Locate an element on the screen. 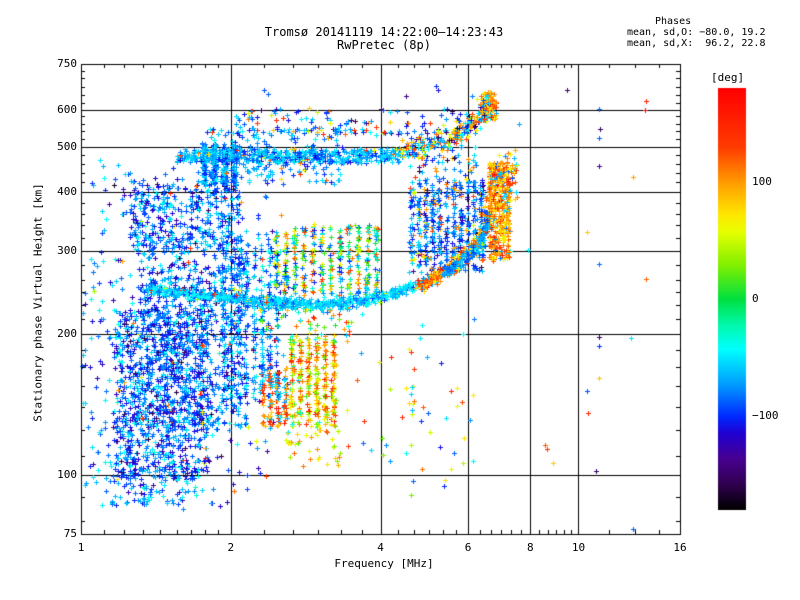  y-tick-label: 200 is located at coordinates (67, 333).